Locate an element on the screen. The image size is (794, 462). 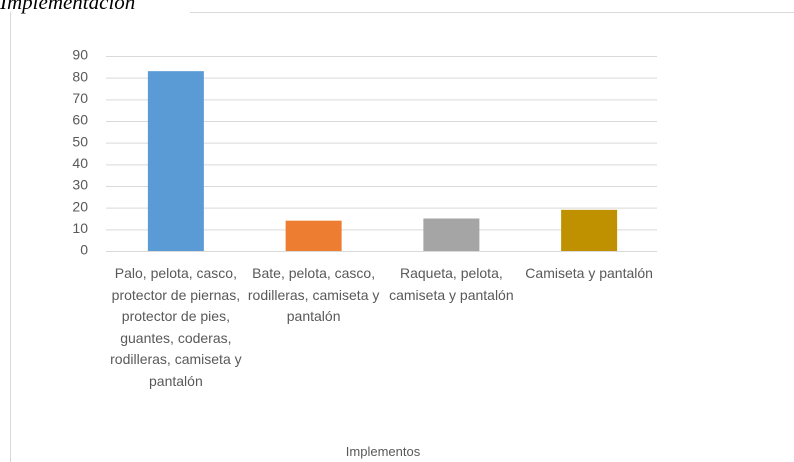
y-tick-label: 40 is located at coordinates (80, 163).